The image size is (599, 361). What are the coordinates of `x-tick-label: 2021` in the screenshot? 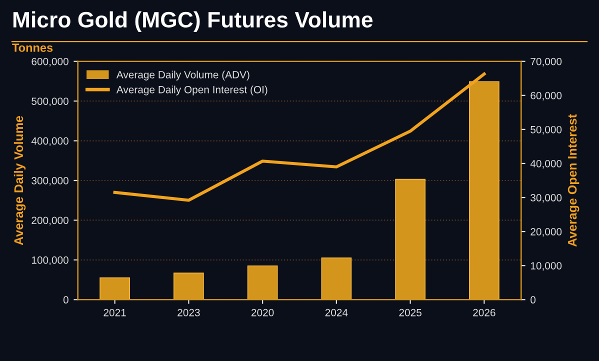 It's located at (115, 312).